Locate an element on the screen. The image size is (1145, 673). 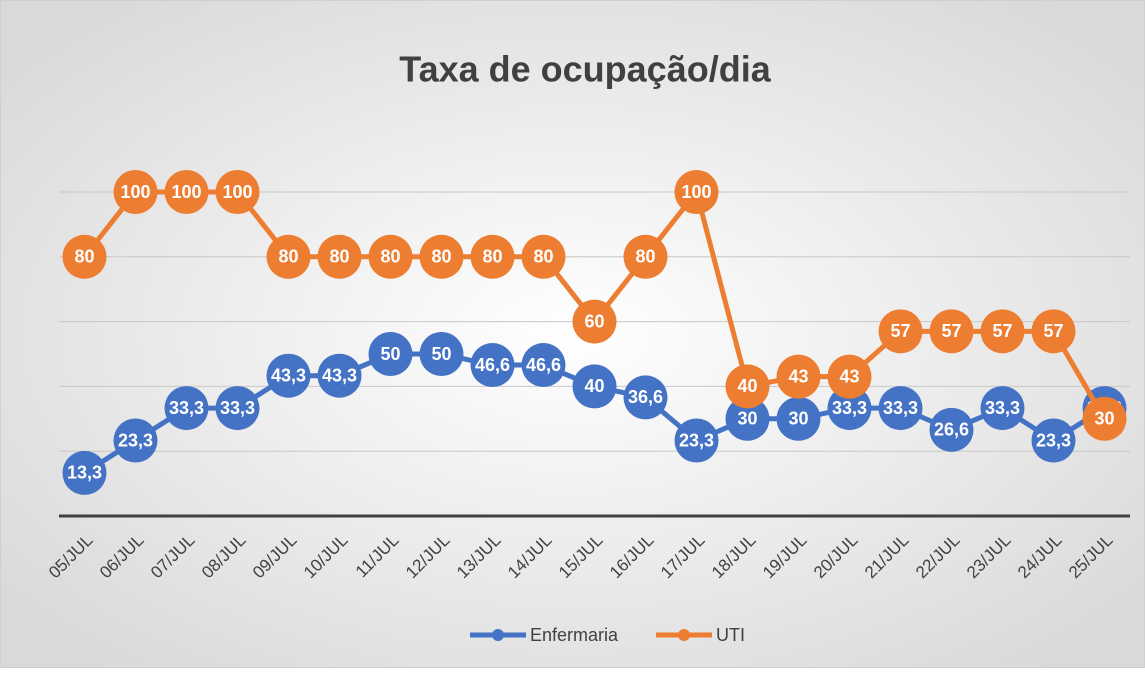
legend-label: UTI is located at coordinates (730, 635).